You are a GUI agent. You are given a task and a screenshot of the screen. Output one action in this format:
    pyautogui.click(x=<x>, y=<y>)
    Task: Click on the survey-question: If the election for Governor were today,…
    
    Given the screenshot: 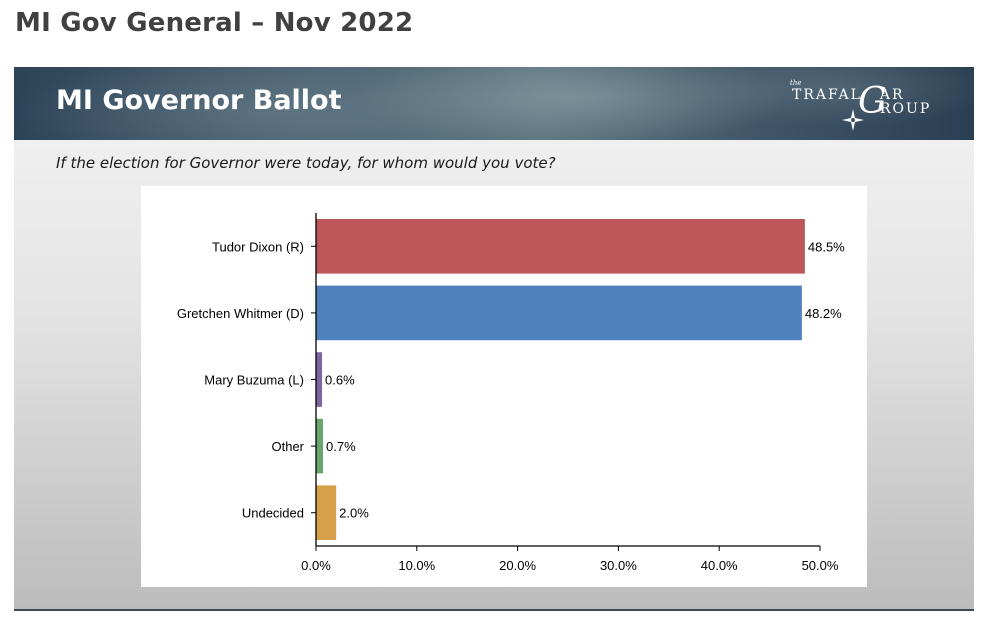 What is the action you would take?
    pyautogui.click(x=306, y=163)
    